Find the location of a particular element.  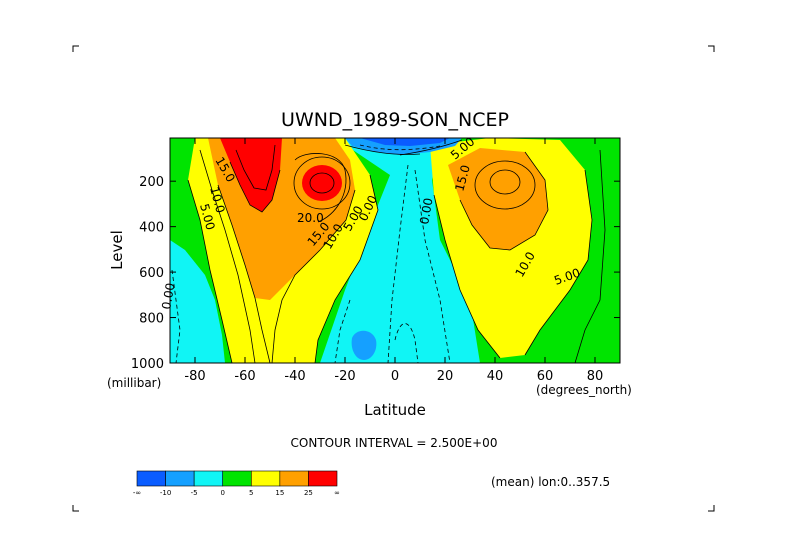

colorbar: -∞ -10 -5 0 5 15 25 ∞ is located at coordinates (236, 483).